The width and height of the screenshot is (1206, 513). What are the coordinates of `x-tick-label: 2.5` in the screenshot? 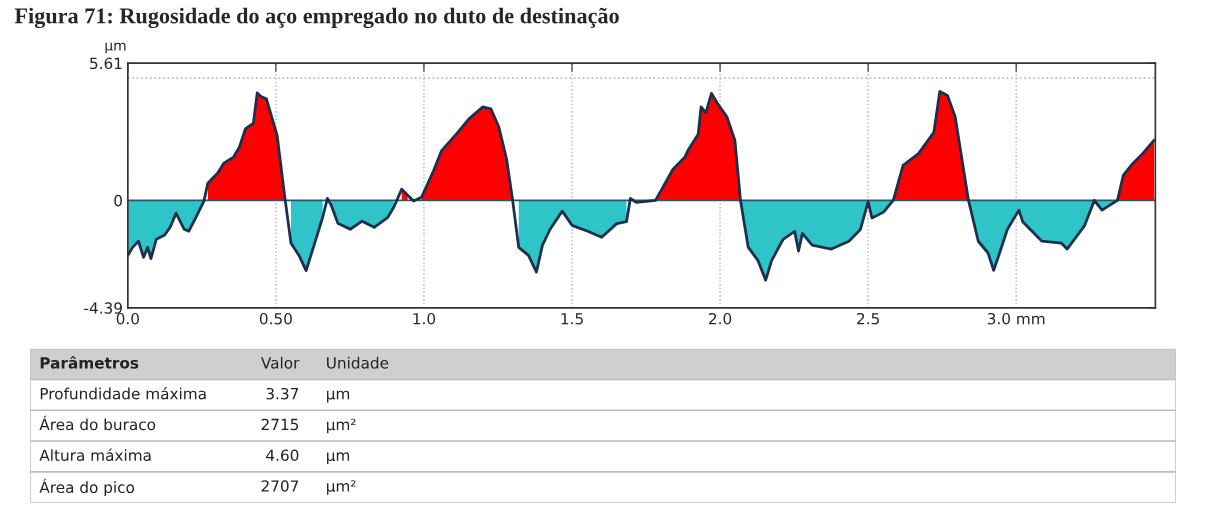 It's located at (868, 318).